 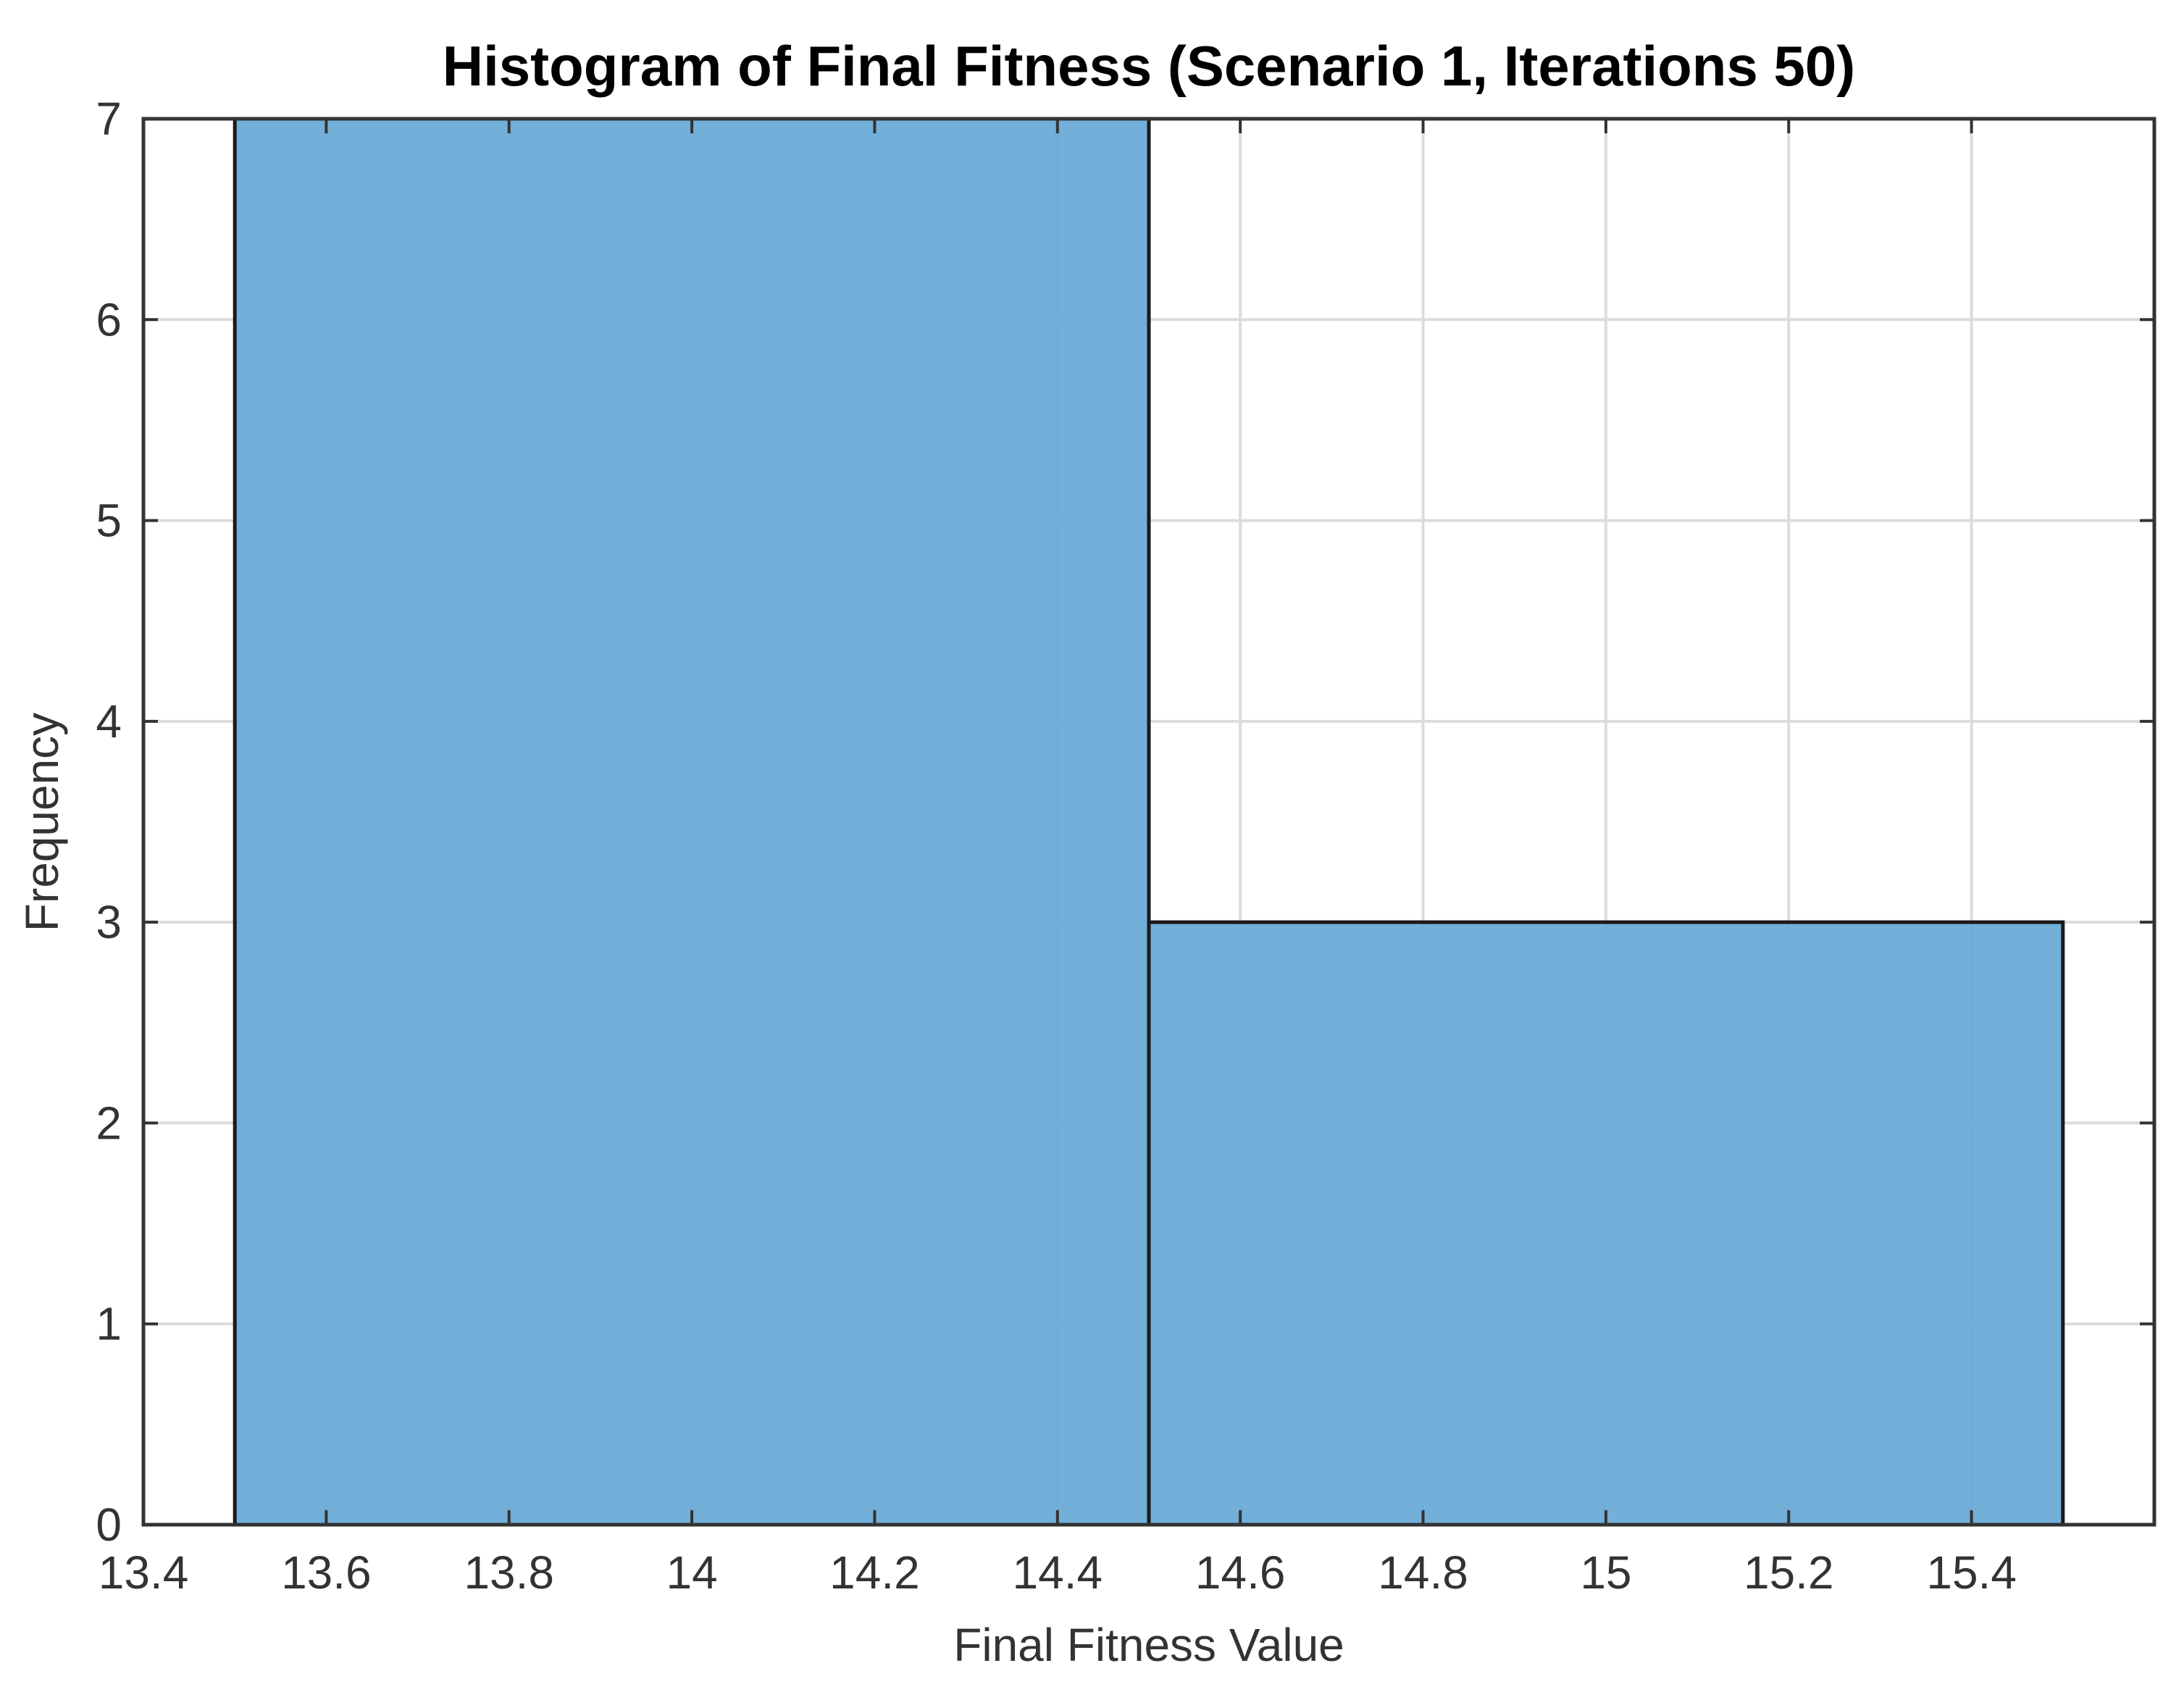 What do you see at coordinates (1423, 1572) in the screenshot?
I see `x-tick-label: 14.8` at bounding box center [1423, 1572].